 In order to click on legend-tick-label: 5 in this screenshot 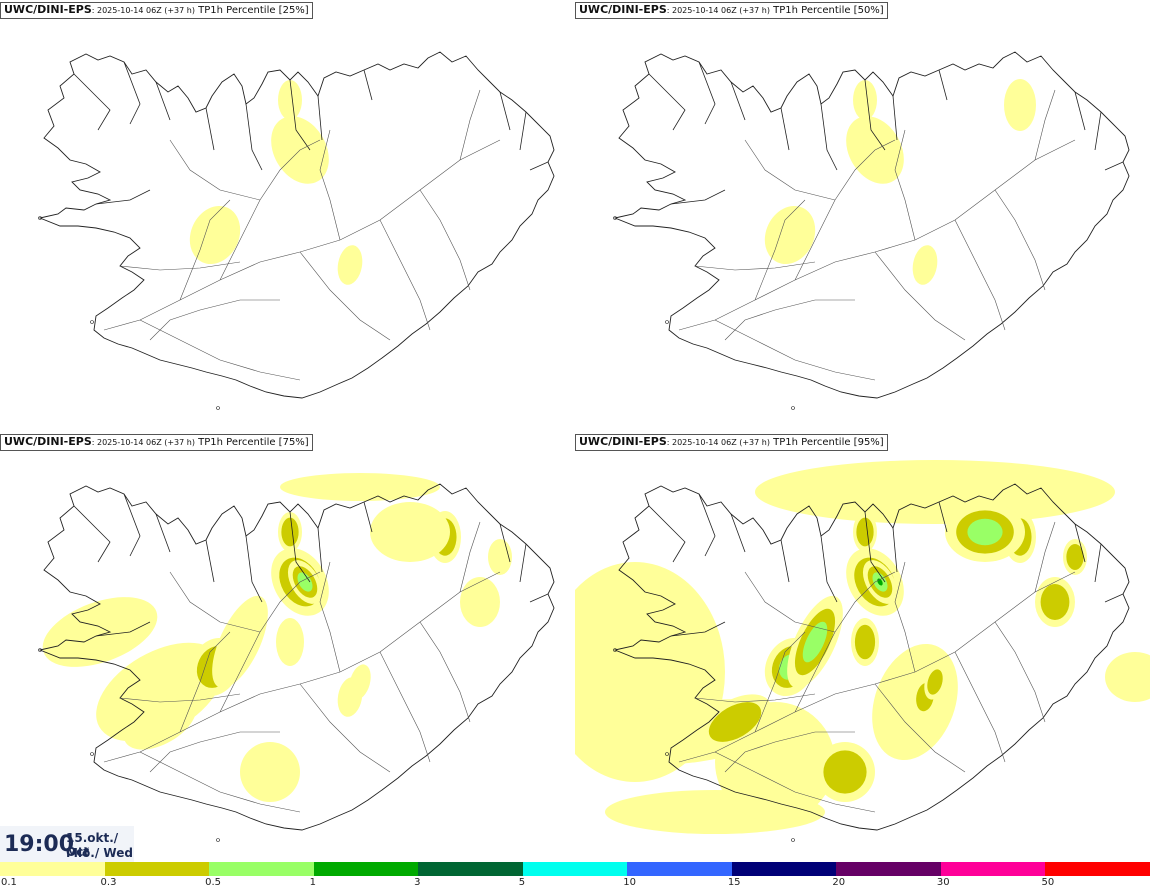, I will do `click(522, 882)`.